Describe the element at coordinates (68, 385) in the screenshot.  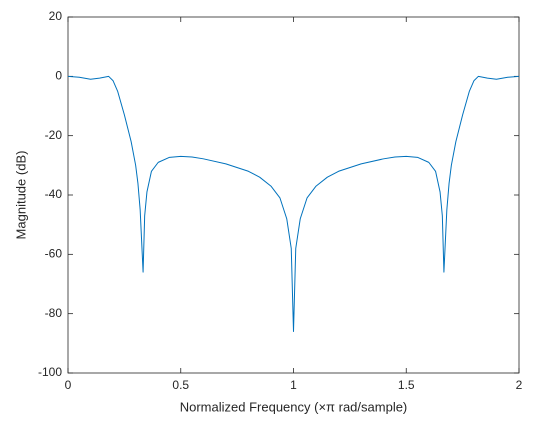
I see `x-tick-label: 0` at that location.